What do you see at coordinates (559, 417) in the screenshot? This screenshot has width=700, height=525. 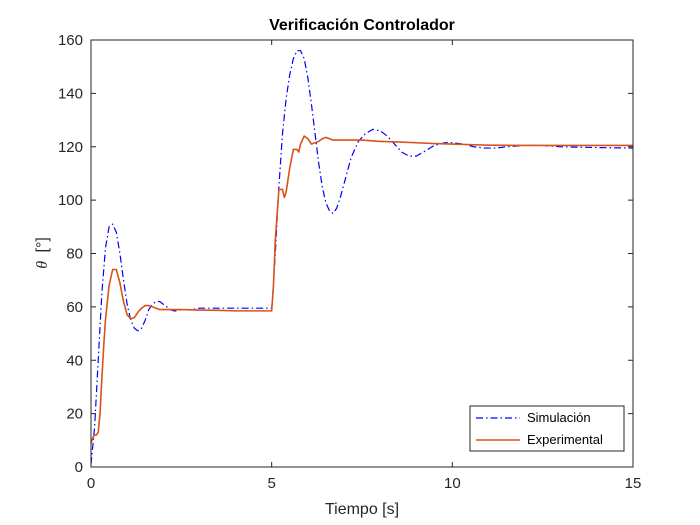 I see `legend-label-simulacion: Simulación` at bounding box center [559, 417].